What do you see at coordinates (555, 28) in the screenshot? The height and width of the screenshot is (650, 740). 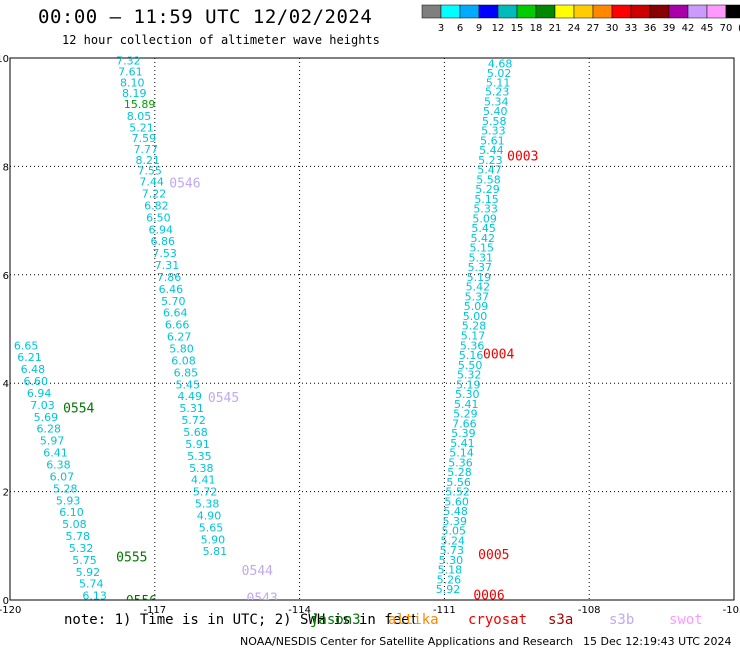 I see `colorbar-label: 21` at bounding box center [555, 28].